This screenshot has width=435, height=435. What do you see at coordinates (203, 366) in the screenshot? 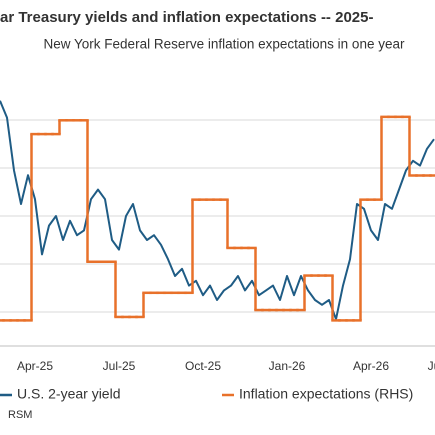
I see `x-tick-label: Oct-25` at bounding box center [203, 366].